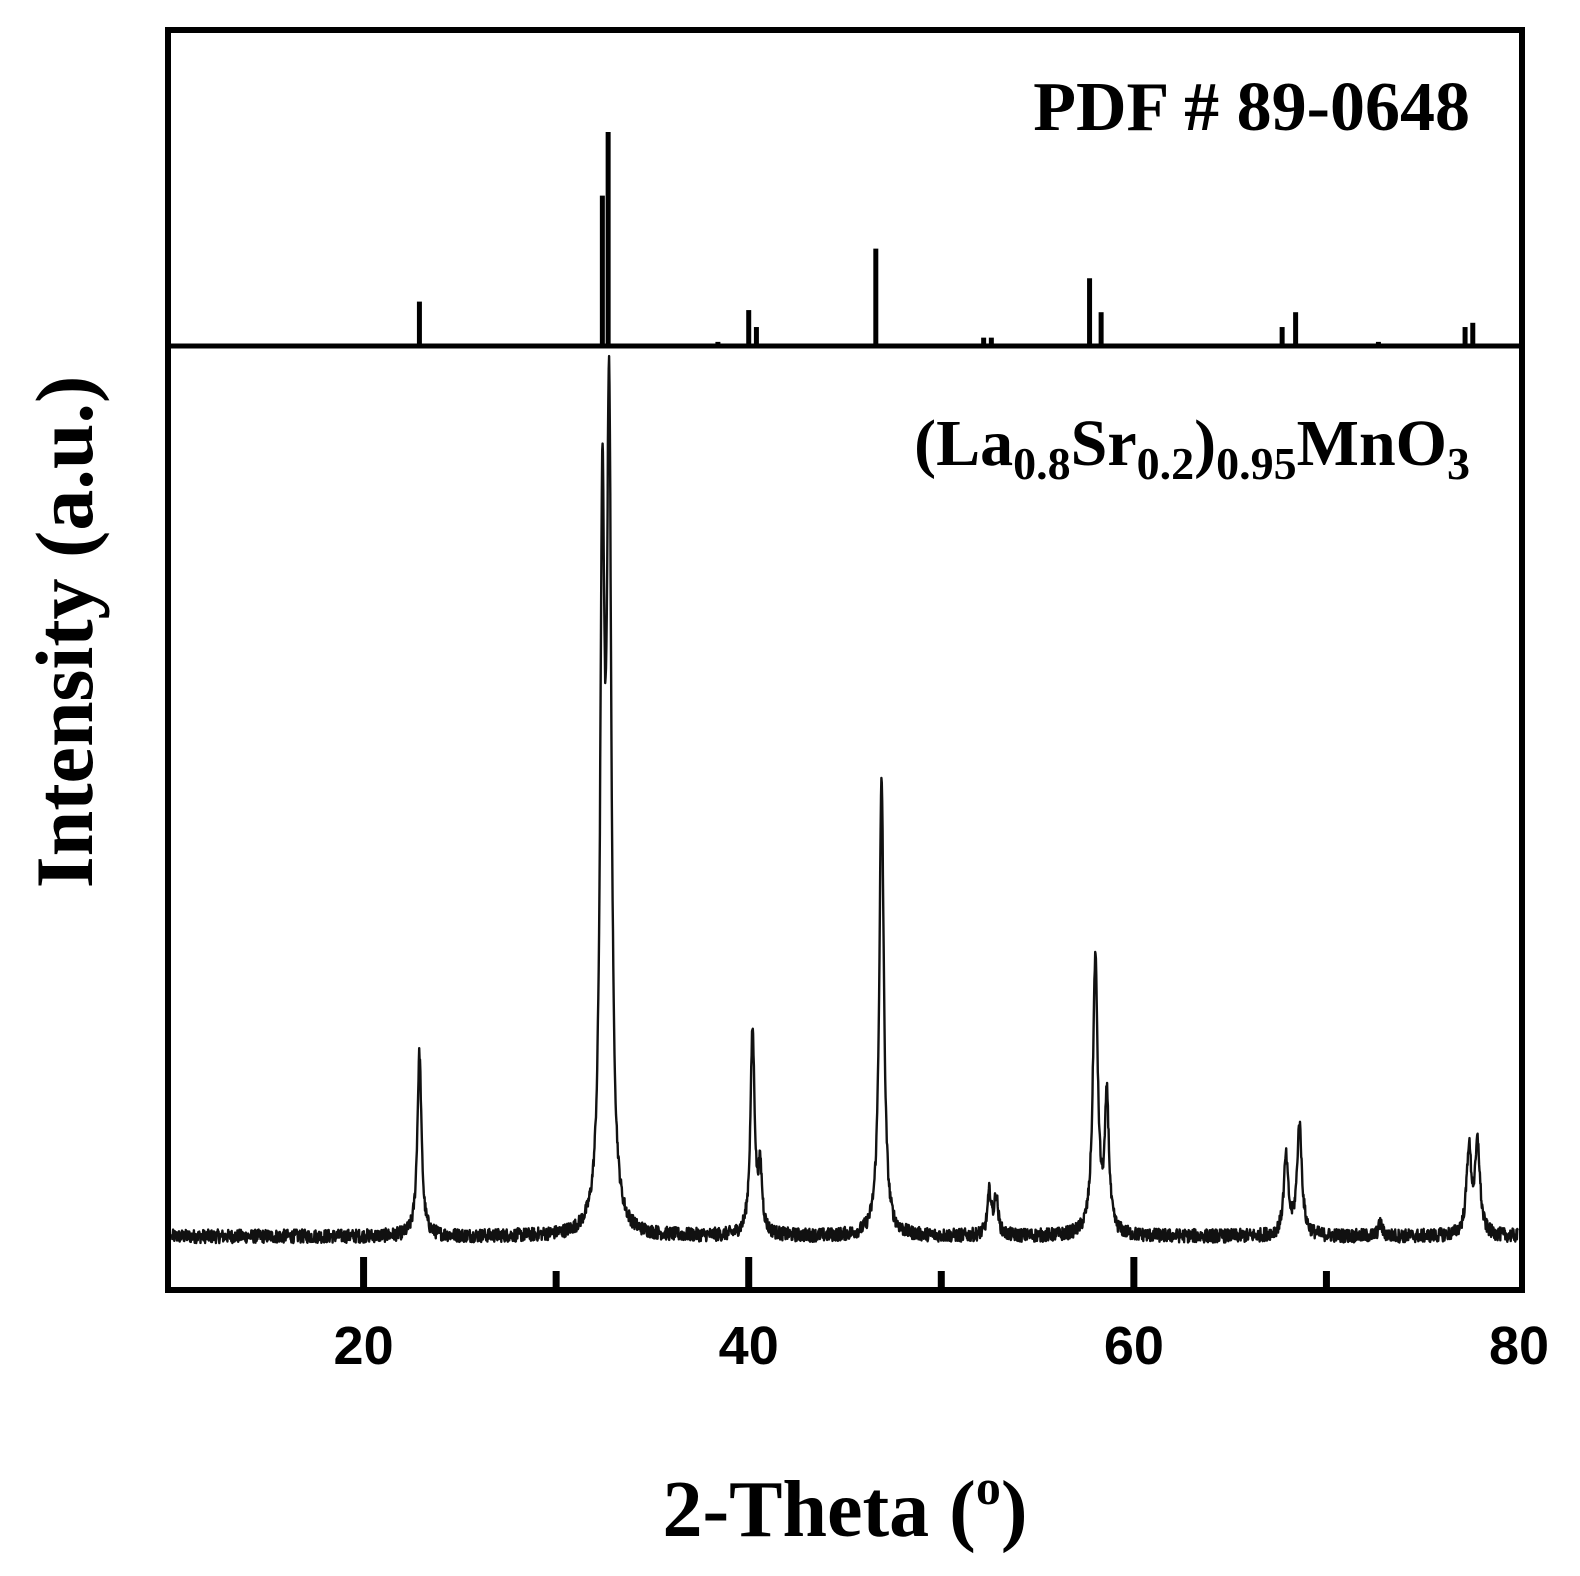 The width and height of the screenshot is (1580, 1576). I want to click on x-axis-tick-labels: 20 40 60 80, so click(942, 1346).